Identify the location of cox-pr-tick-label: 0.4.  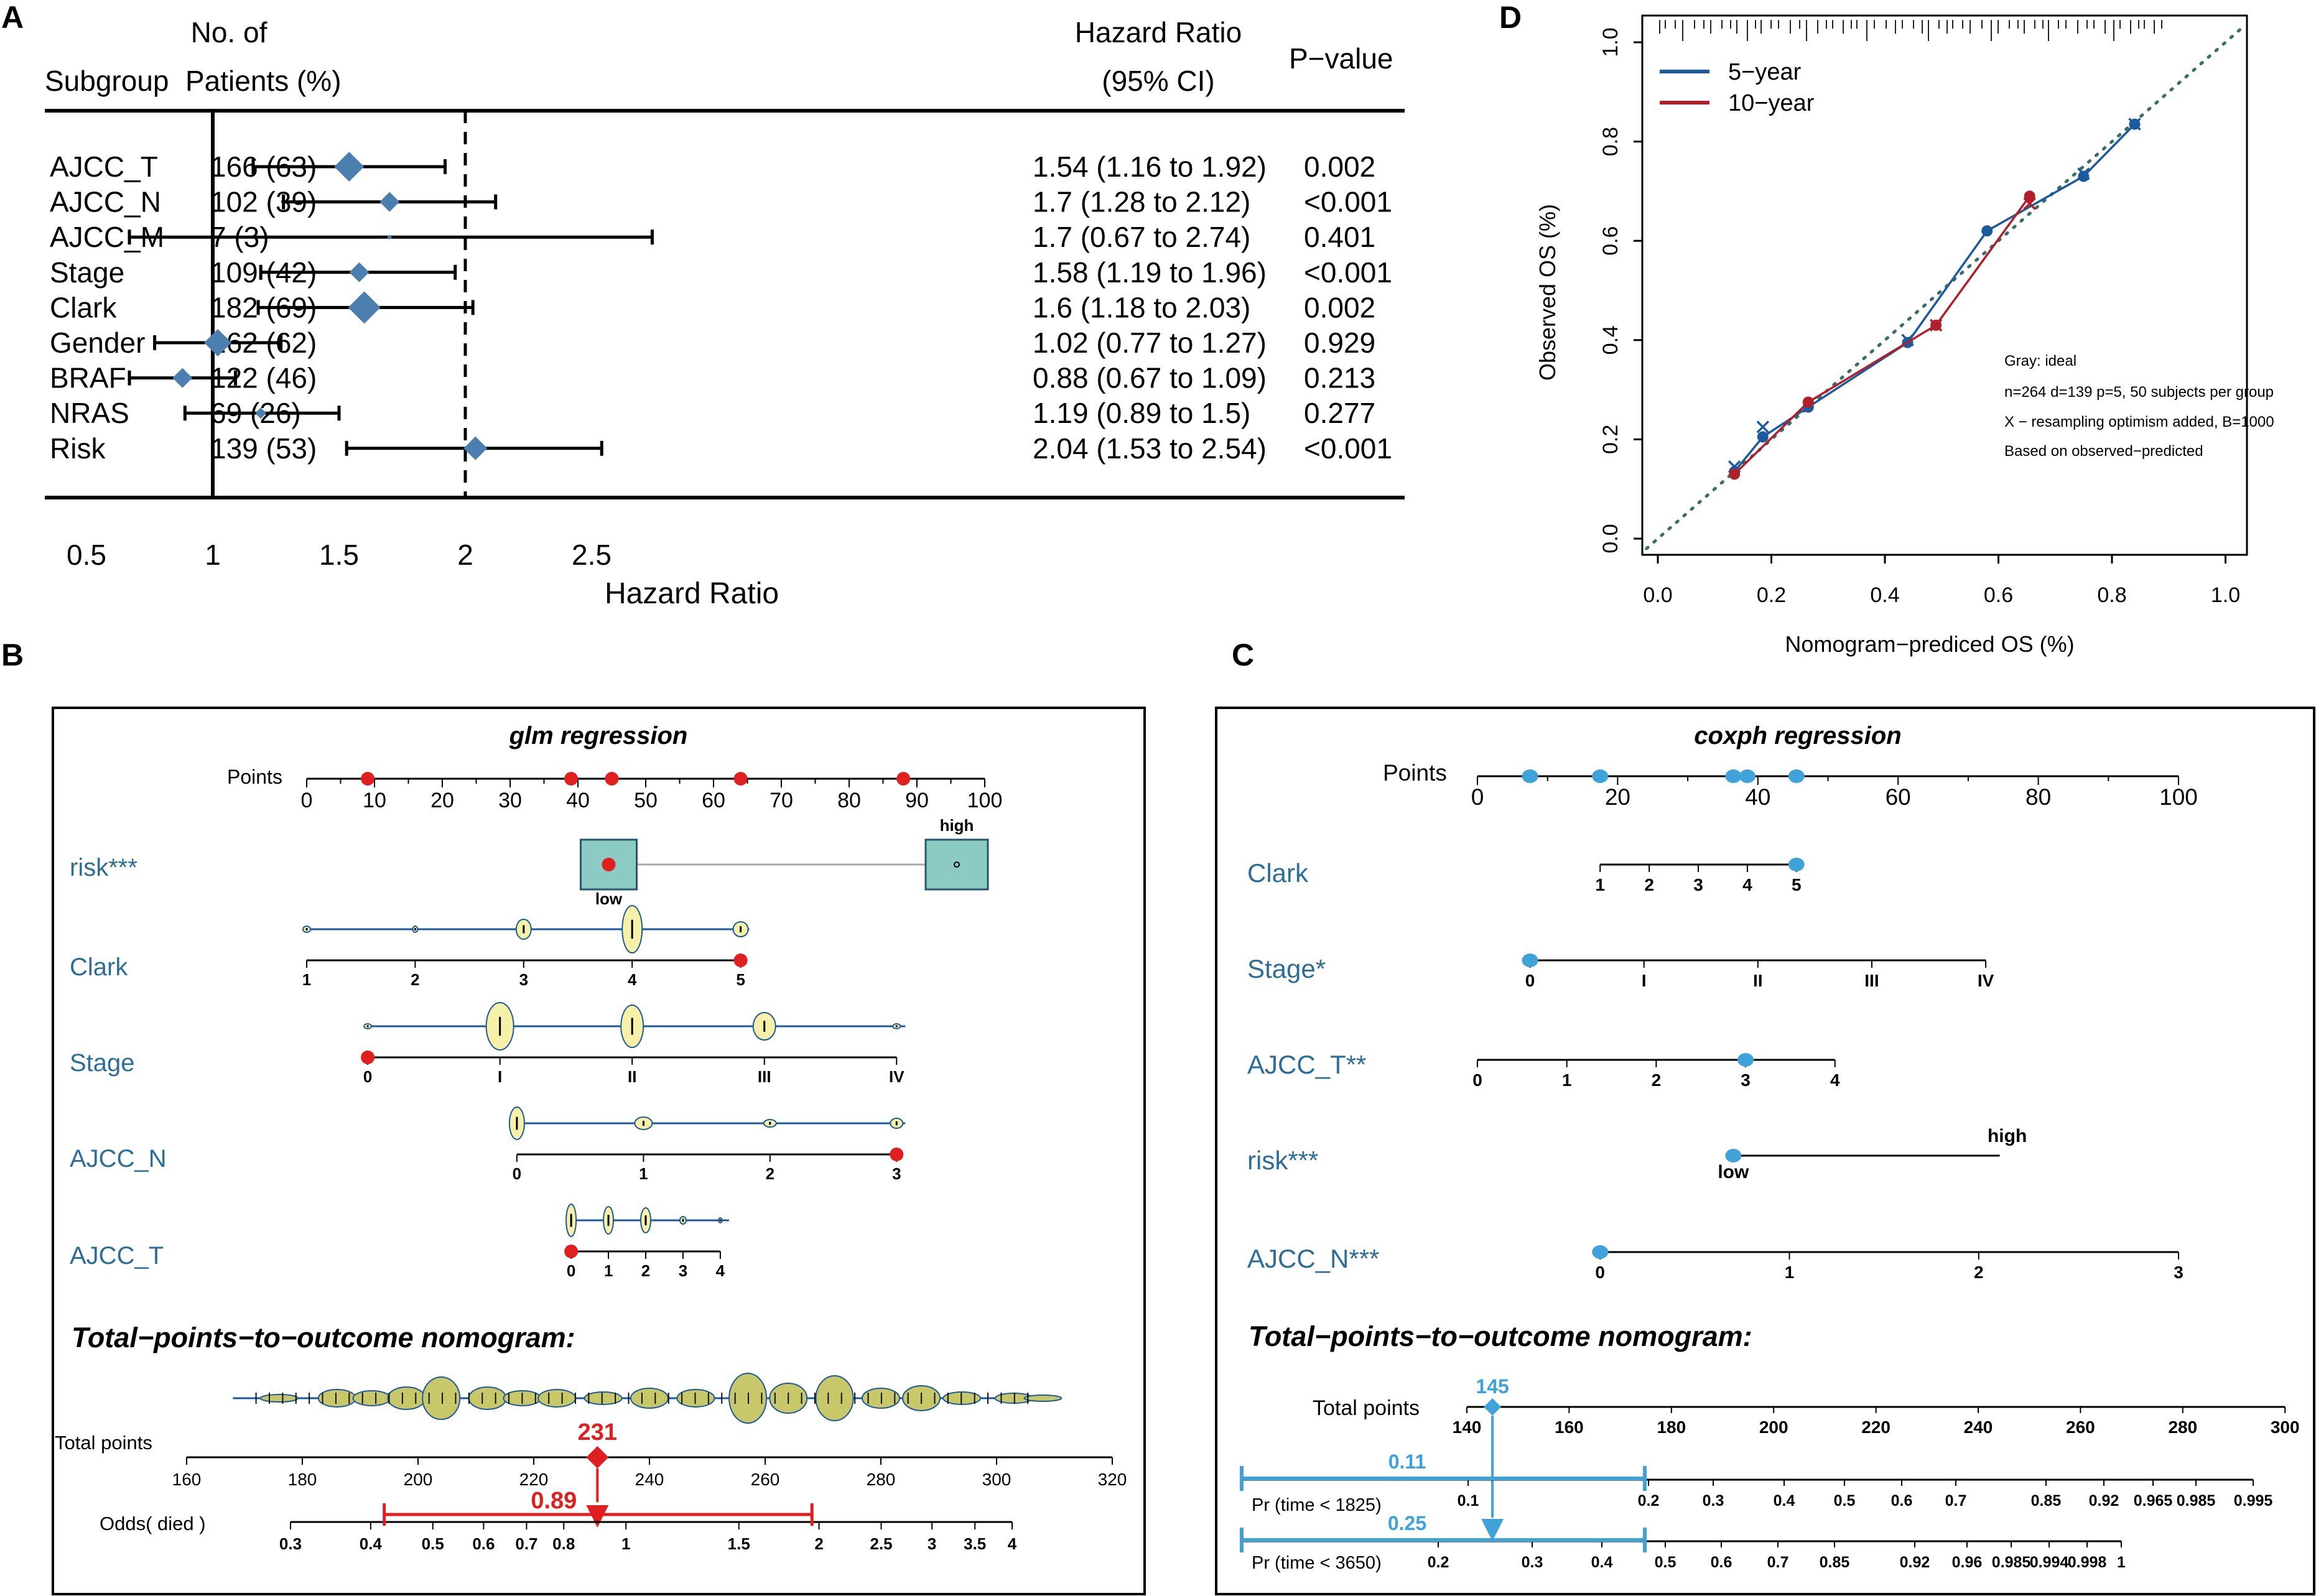
(1784, 1501).